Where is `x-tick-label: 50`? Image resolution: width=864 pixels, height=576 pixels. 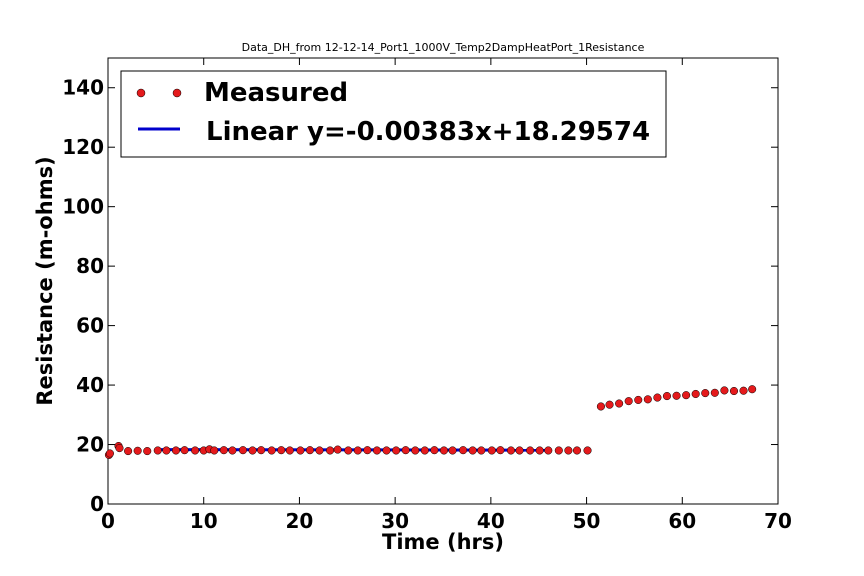
x-tick-label: 50 is located at coordinates (587, 521).